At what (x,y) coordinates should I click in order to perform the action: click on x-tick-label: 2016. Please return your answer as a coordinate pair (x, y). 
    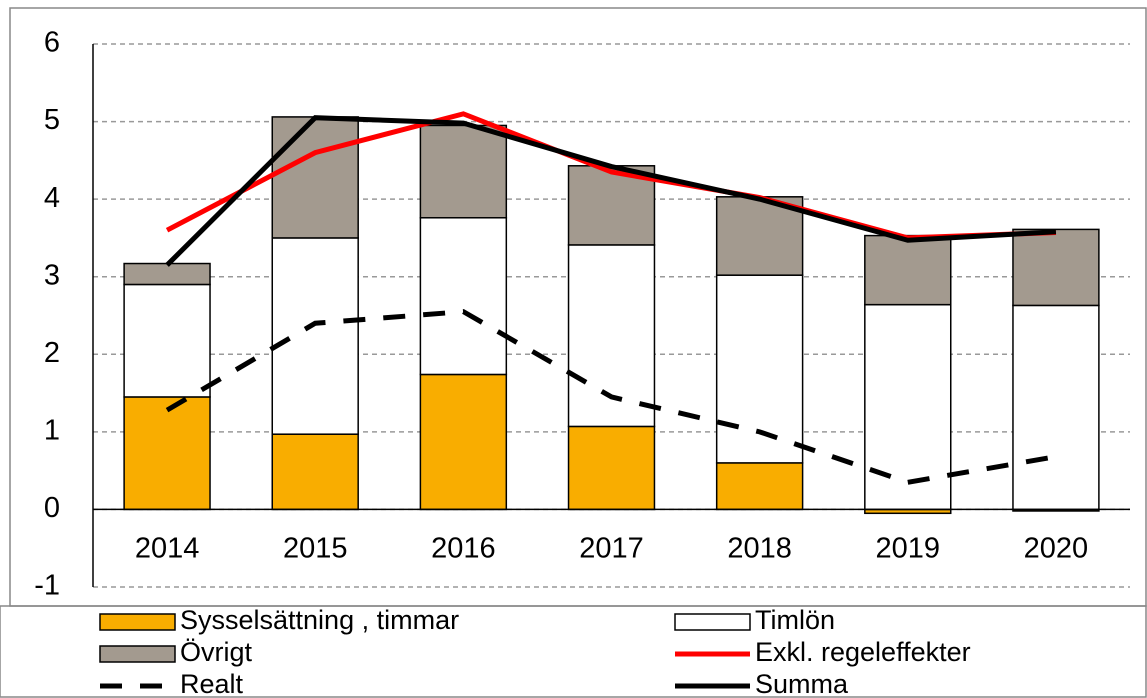
    Looking at the image, I should click on (463, 549).